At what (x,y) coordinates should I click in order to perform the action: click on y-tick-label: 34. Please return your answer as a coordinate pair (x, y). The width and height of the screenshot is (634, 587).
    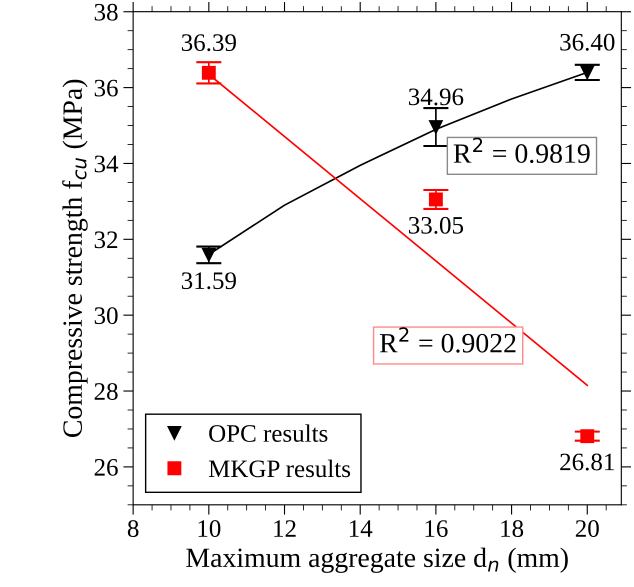
    Looking at the image, I should click on (106, 164).